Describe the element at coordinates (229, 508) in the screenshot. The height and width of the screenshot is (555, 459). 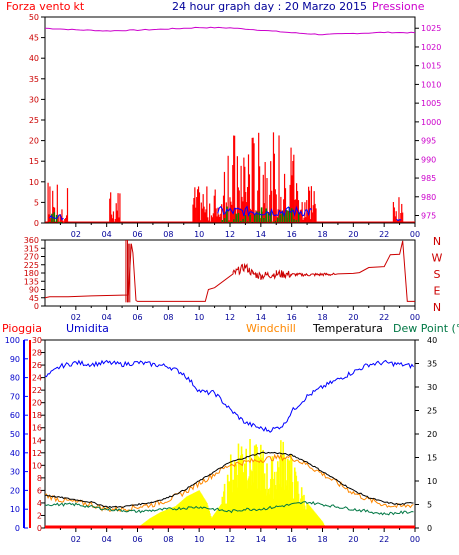
I see `dewpoint-line` at that location.